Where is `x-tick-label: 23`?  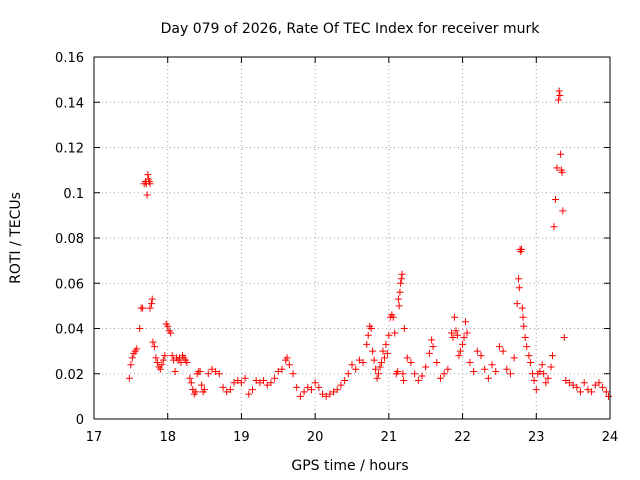 x-tick-label: 23 is located at coordinates (536, 437).